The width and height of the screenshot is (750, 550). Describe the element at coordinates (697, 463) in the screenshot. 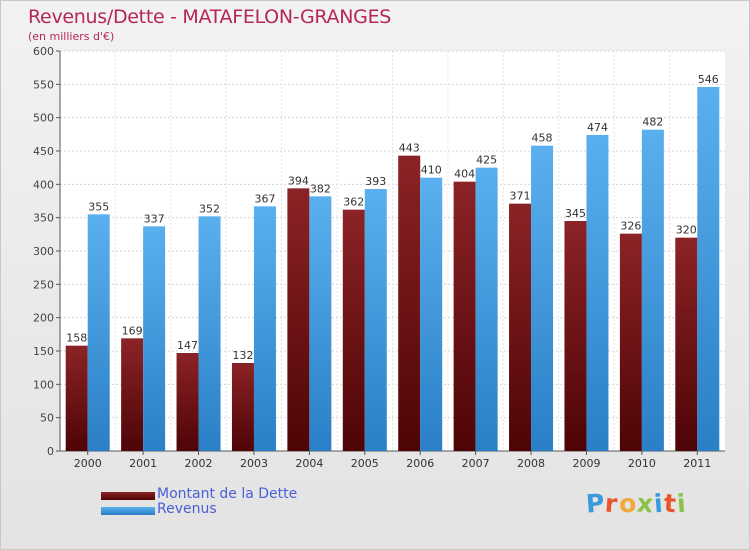

I see `x-tick-label: 2011` at that location.